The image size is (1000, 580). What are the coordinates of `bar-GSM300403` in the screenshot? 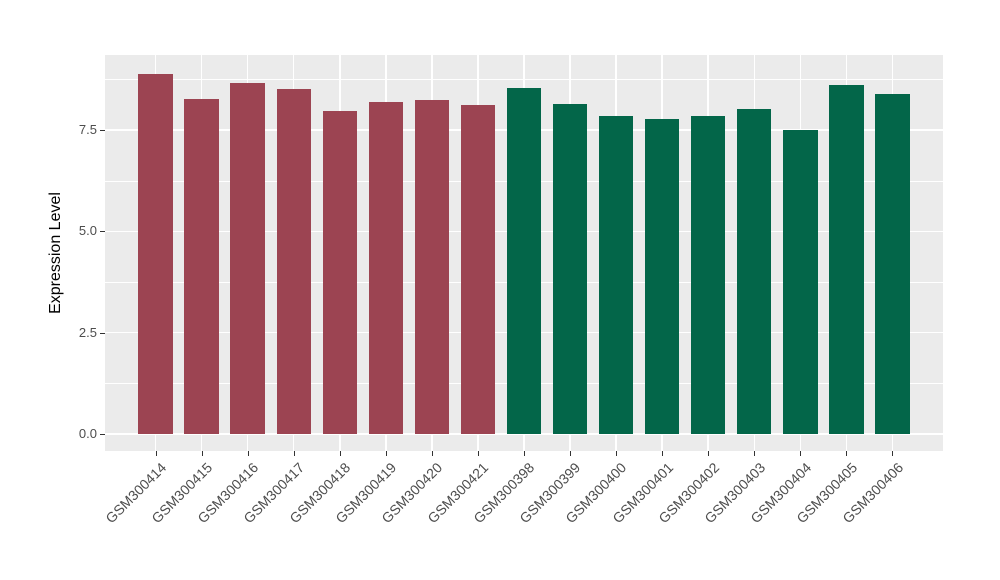 It's located at (754, 271).